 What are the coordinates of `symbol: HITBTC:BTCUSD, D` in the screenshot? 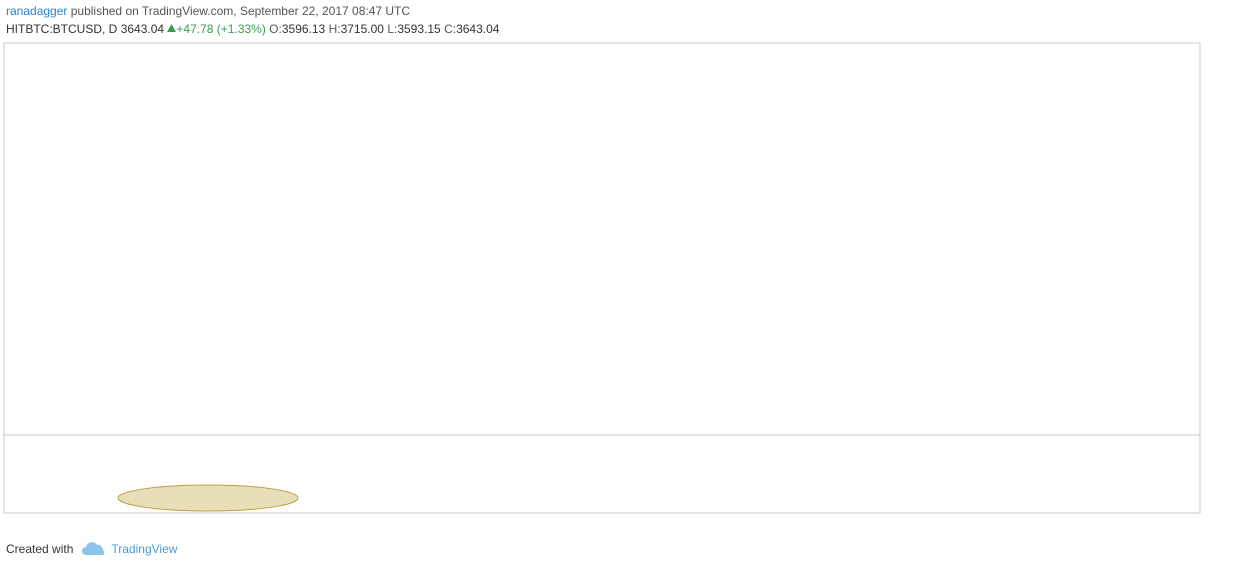 It's located at (62, 29).